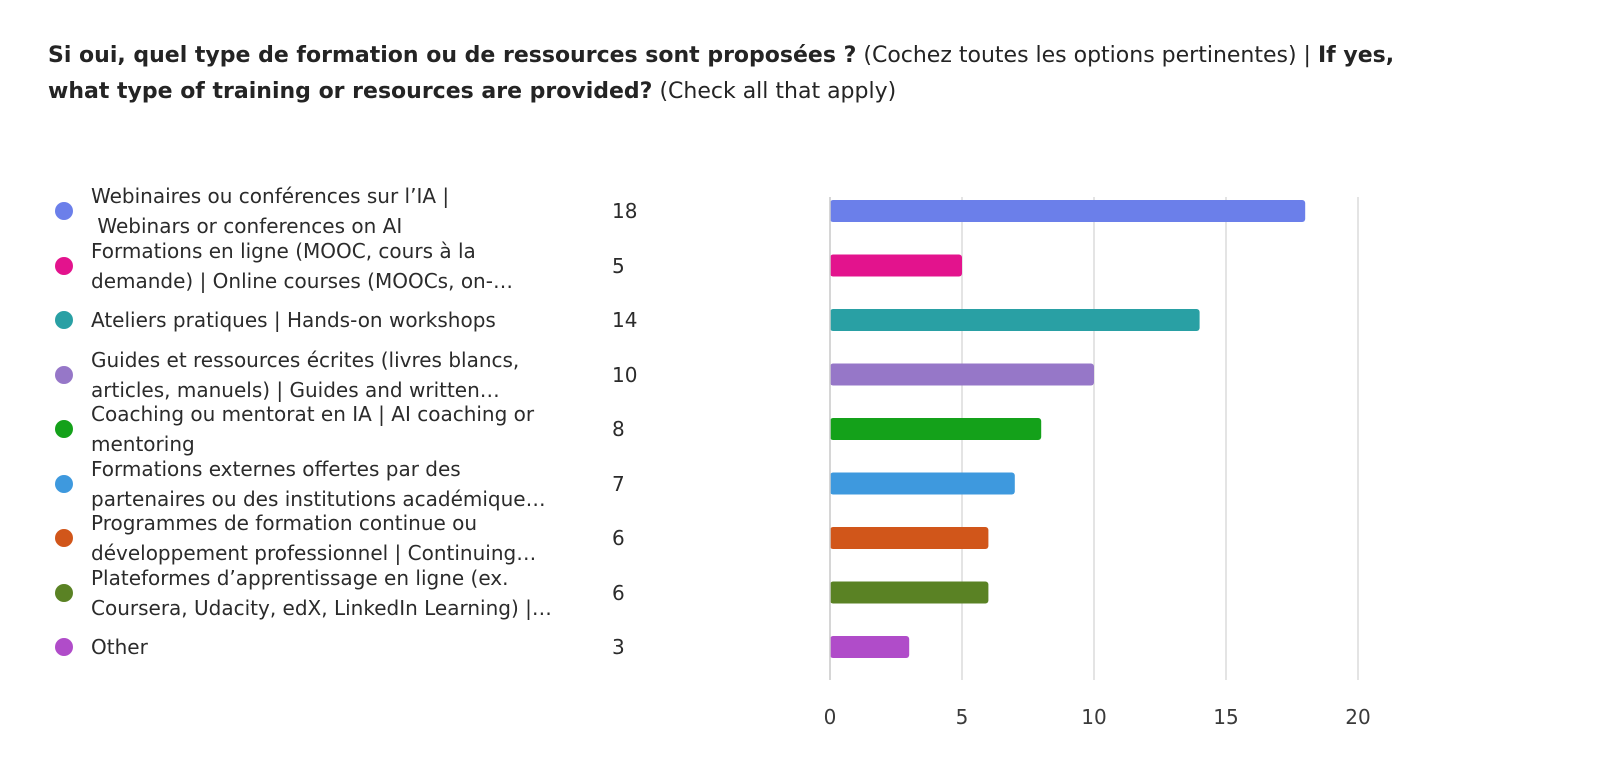 Image resolution: width=1600 pixels, height=773 pixels. Describe the element at coordinates (276, 468) in the screenshot. I see `legend-label: Formations externes offertes par des` at that location.